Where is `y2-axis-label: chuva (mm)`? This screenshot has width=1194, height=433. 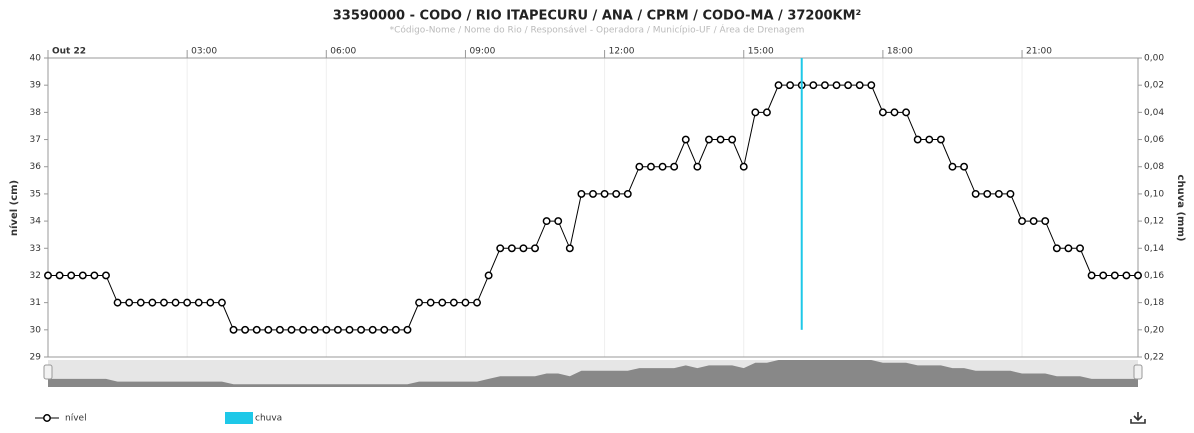 y2-axis-label: chuva (mm) is located at coordinates (1180, 208).